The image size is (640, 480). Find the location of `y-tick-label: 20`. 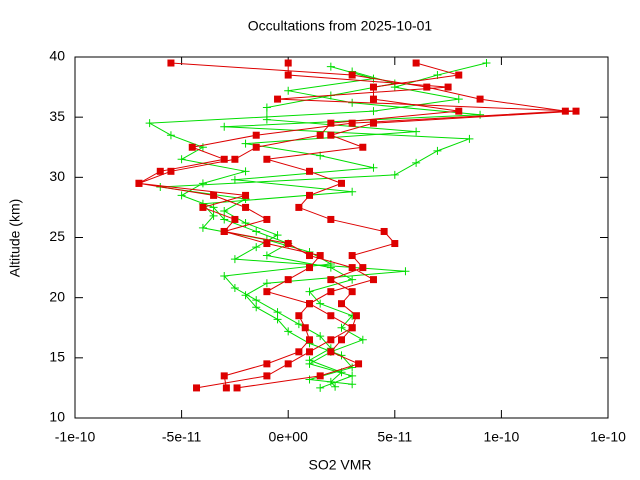

y-tick-label: 20 is located at coordinates (57, 296).